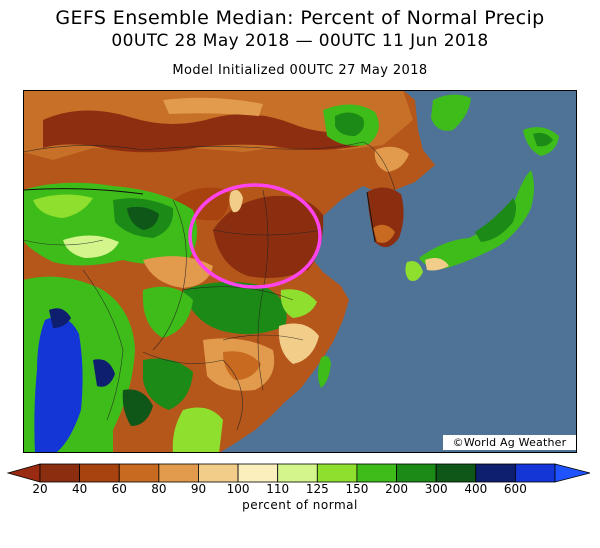  What do you see at coordinates (300, 70) in the screenshot?
I see `model-init-time: Model Initialized 00UTC 27 May 2018` at bounding box center [300, 70].